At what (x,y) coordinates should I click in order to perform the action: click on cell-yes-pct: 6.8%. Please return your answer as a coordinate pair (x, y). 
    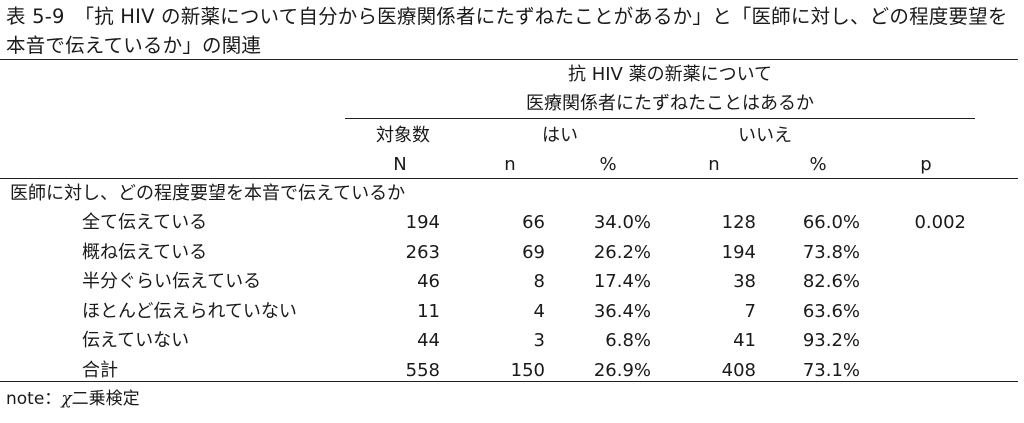
    Looking at the image, I should click on (628, 340).